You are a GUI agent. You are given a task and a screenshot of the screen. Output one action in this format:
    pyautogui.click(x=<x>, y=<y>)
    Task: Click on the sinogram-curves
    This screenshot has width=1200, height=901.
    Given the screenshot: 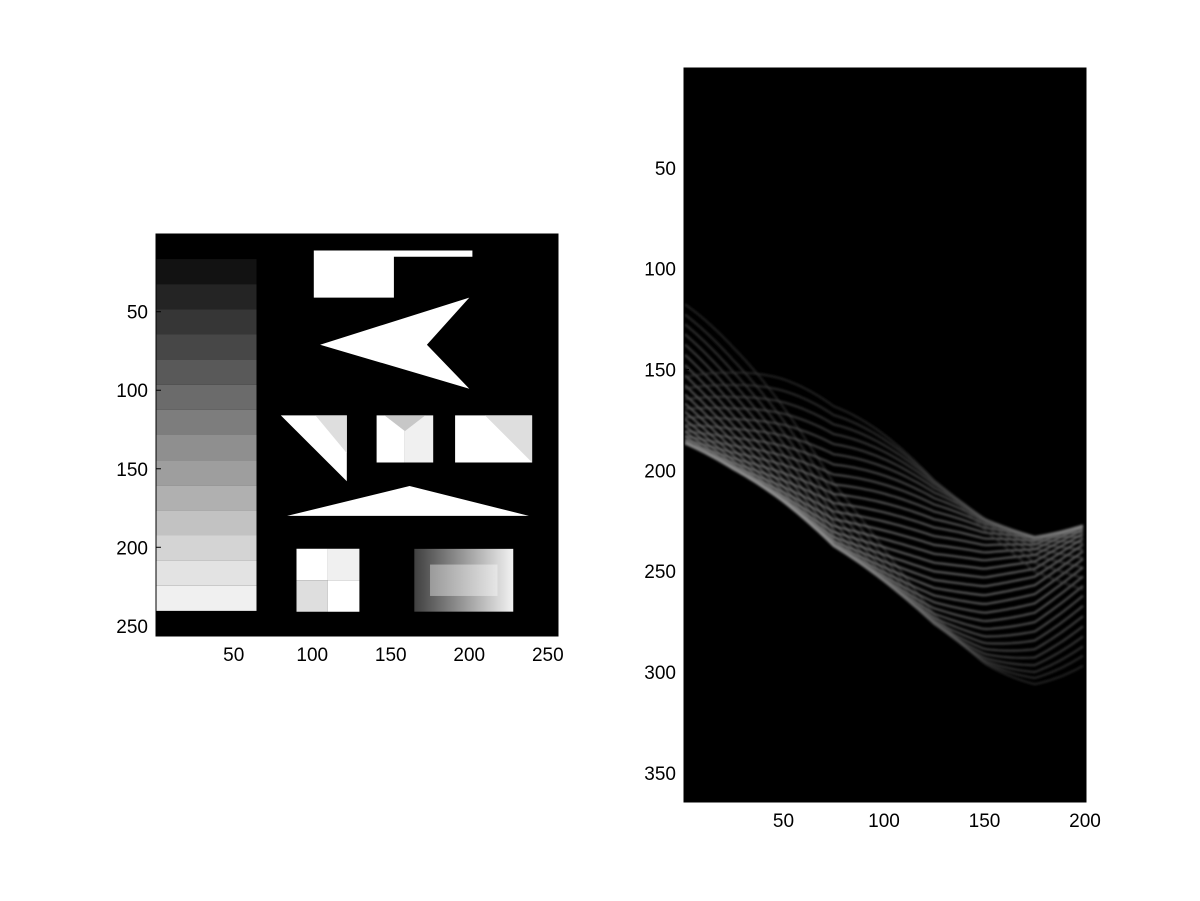 What is the action you would take?
    pyautogui.click(x=884, y=494)
    